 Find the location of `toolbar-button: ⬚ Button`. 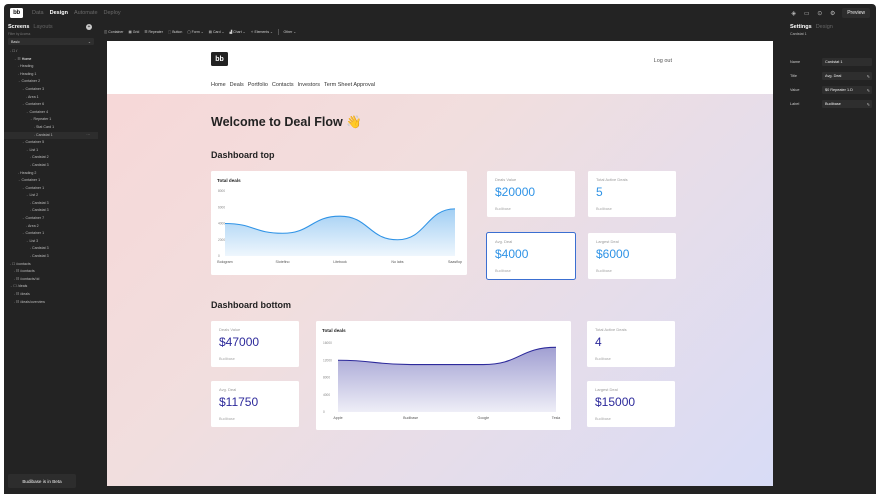

toolbar-button: ⬚ Button is located at coordinates (175, 32).